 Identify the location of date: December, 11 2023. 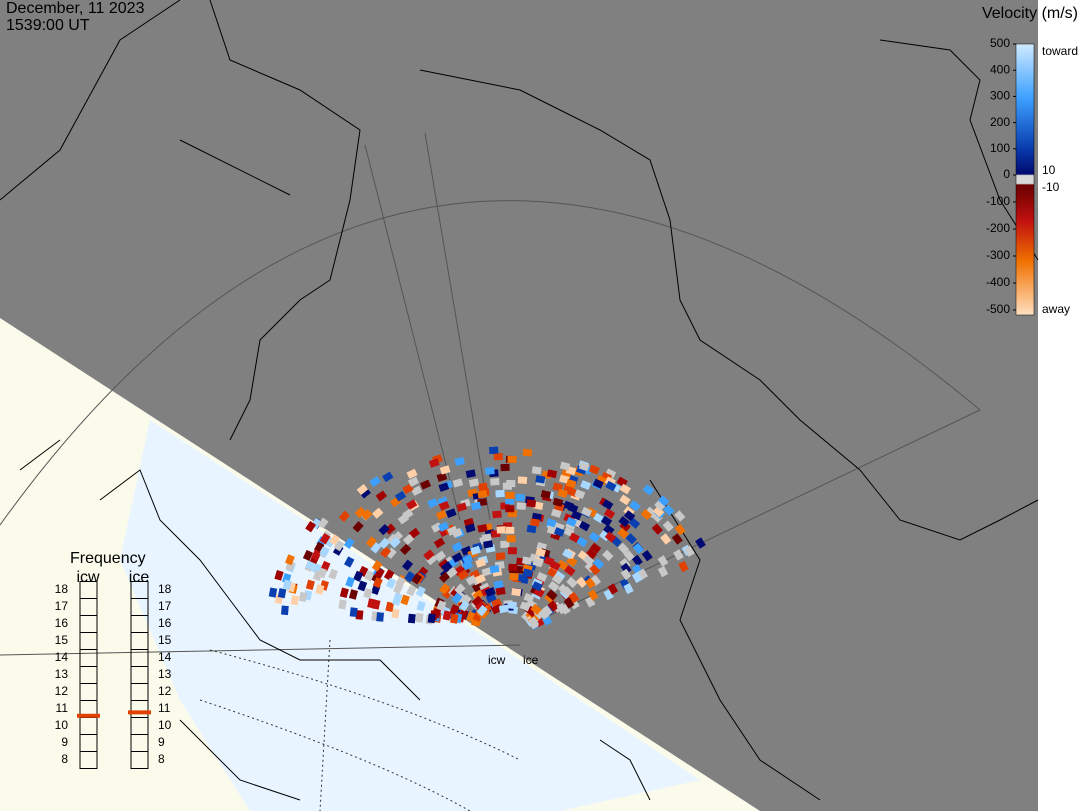
(75, 8).